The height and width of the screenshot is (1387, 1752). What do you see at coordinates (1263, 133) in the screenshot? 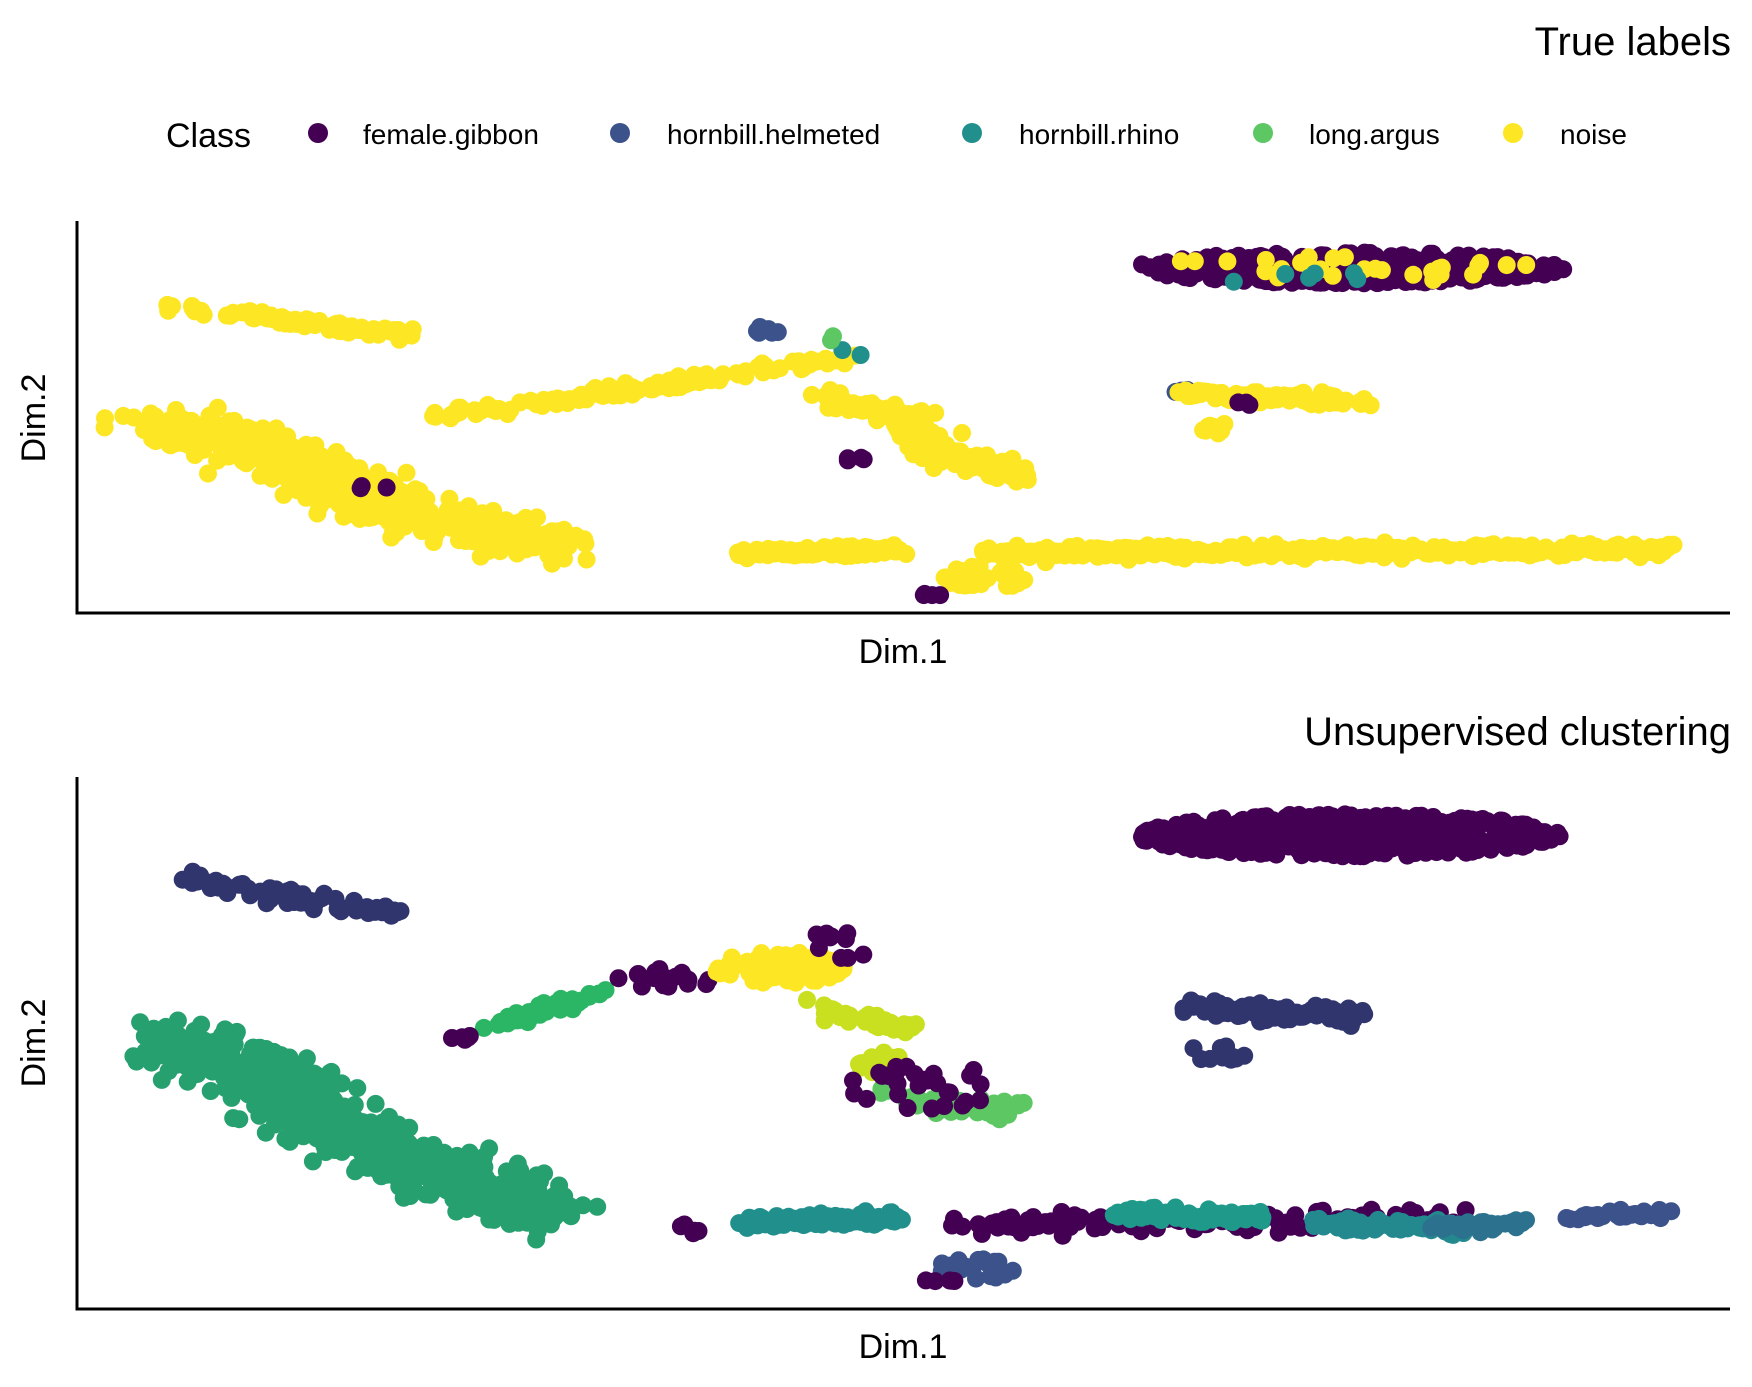
I see `legend-key-long-argus` at bounding box center [1263, 133].